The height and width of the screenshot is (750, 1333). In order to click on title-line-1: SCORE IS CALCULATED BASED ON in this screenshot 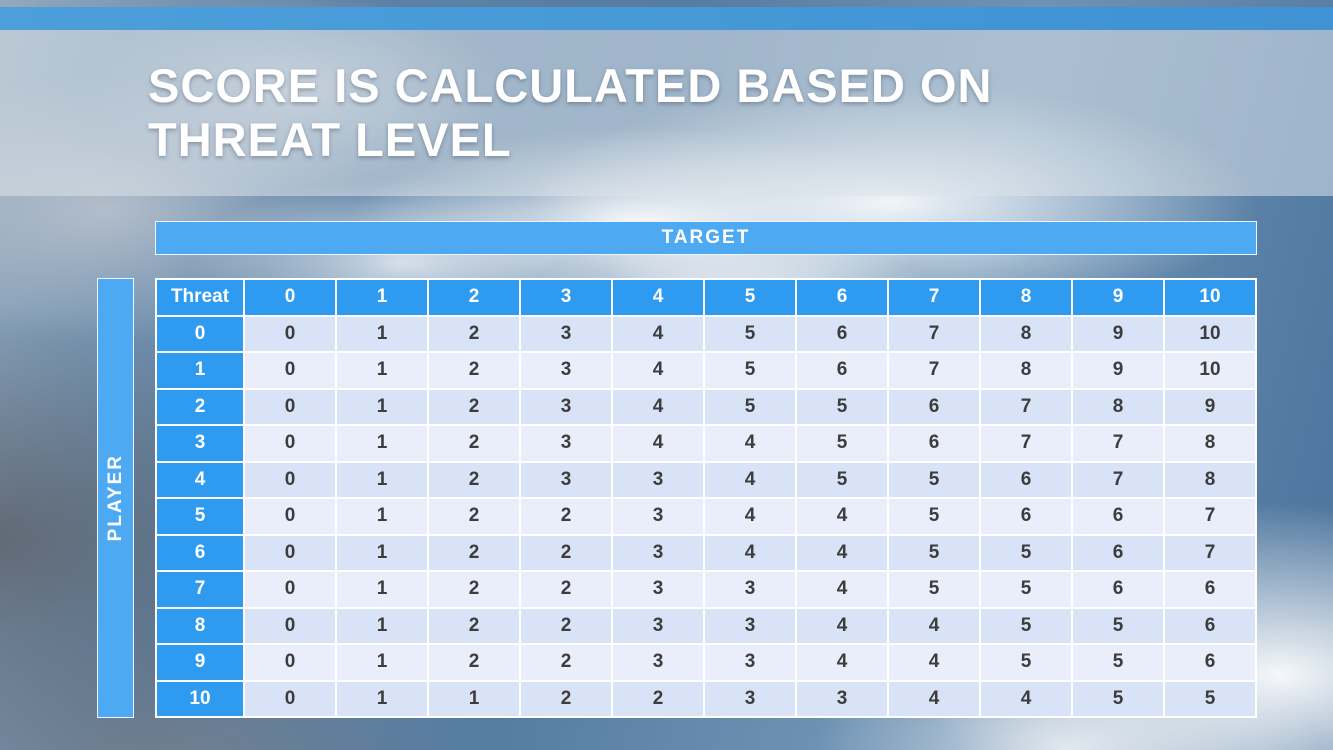, I will do `click(570, 86)`.